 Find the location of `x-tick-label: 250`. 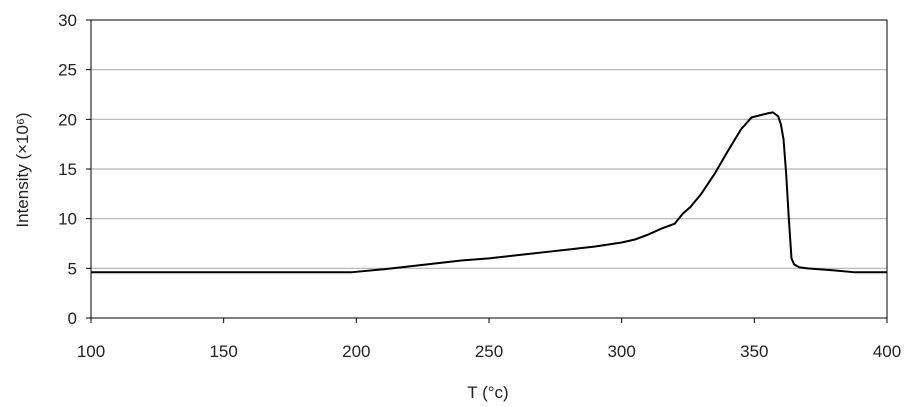

x-tick-label: 250 is located at coordinates (489, 351).